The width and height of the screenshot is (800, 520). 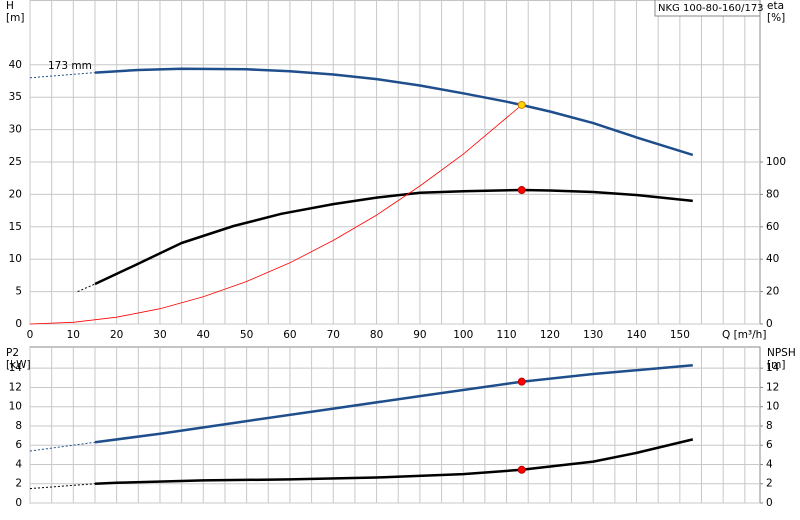 What do you see at coordinates (15, 65) in the screenshot?
I see `y-tick-label: 40` at bounding box center [15, 65].